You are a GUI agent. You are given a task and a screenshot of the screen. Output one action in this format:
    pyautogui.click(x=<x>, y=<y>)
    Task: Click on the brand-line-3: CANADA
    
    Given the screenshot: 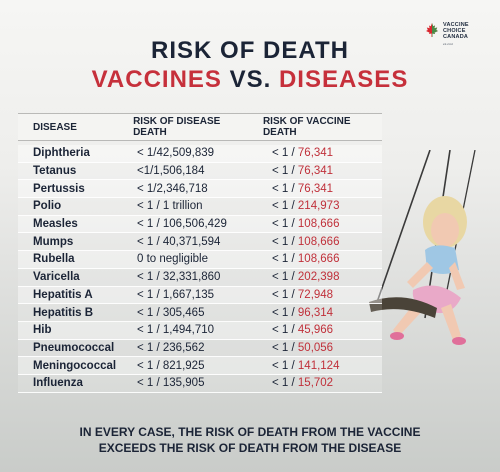 What is the action you would take?
    pyautogui.click(x=456, y=37)
    